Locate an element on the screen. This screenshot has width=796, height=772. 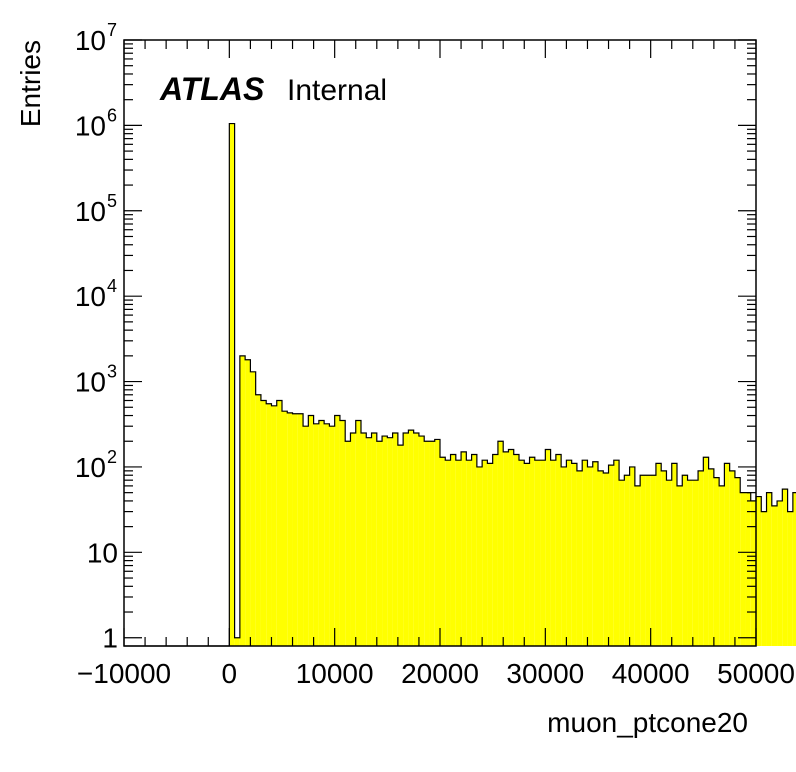
y-tick-exponent: 3 is located at coordinates (112, 372).